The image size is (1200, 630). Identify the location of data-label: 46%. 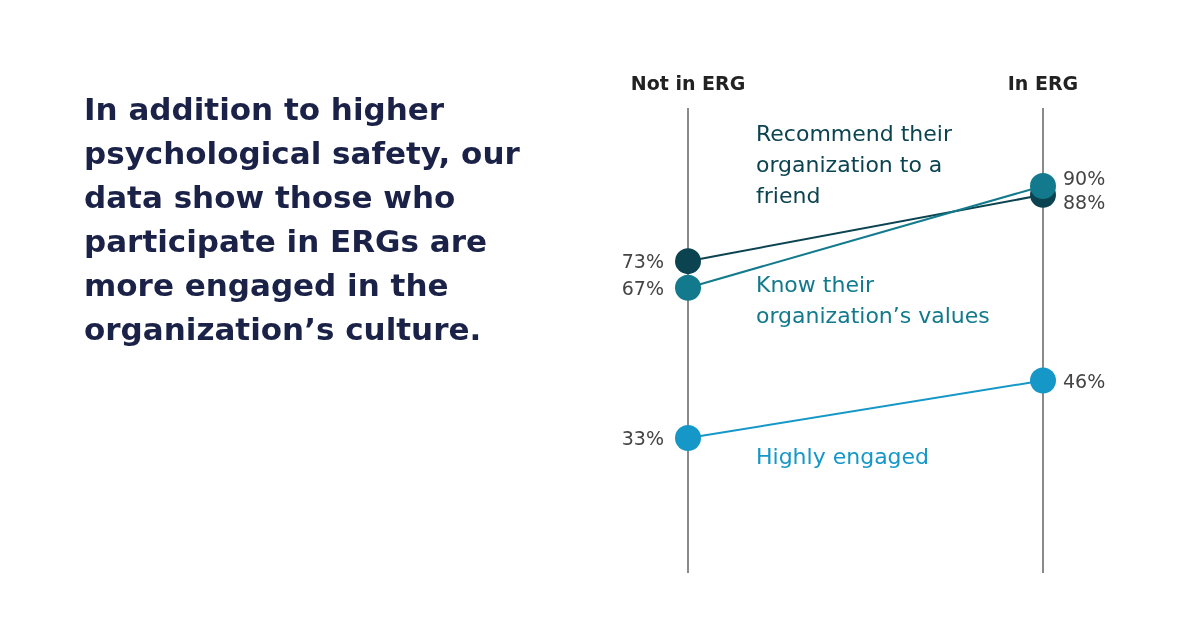
(1084, 380).